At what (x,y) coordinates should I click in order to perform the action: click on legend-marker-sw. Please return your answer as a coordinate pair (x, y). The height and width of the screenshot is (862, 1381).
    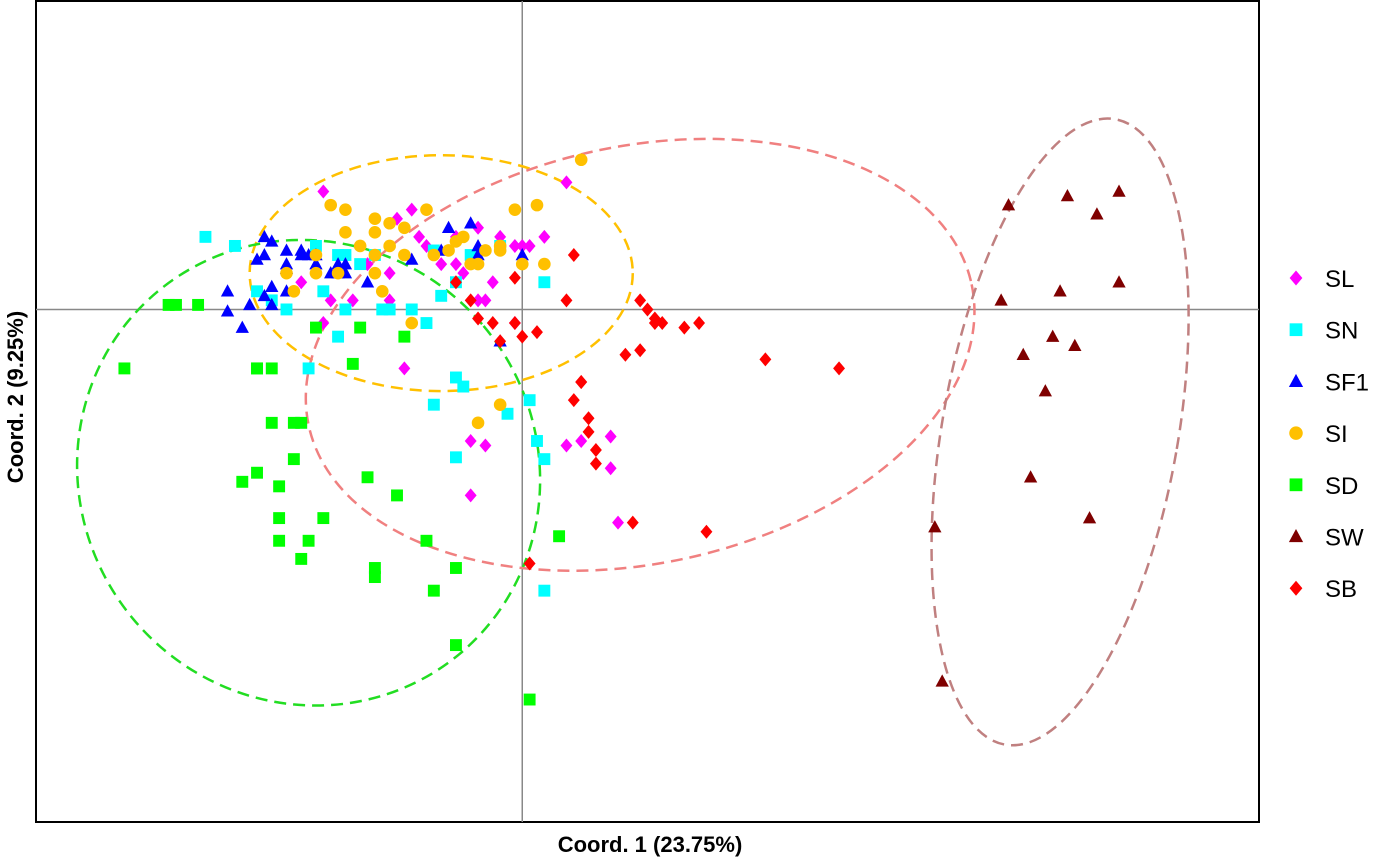
    Looking at the image, I should click on (1296, 536).